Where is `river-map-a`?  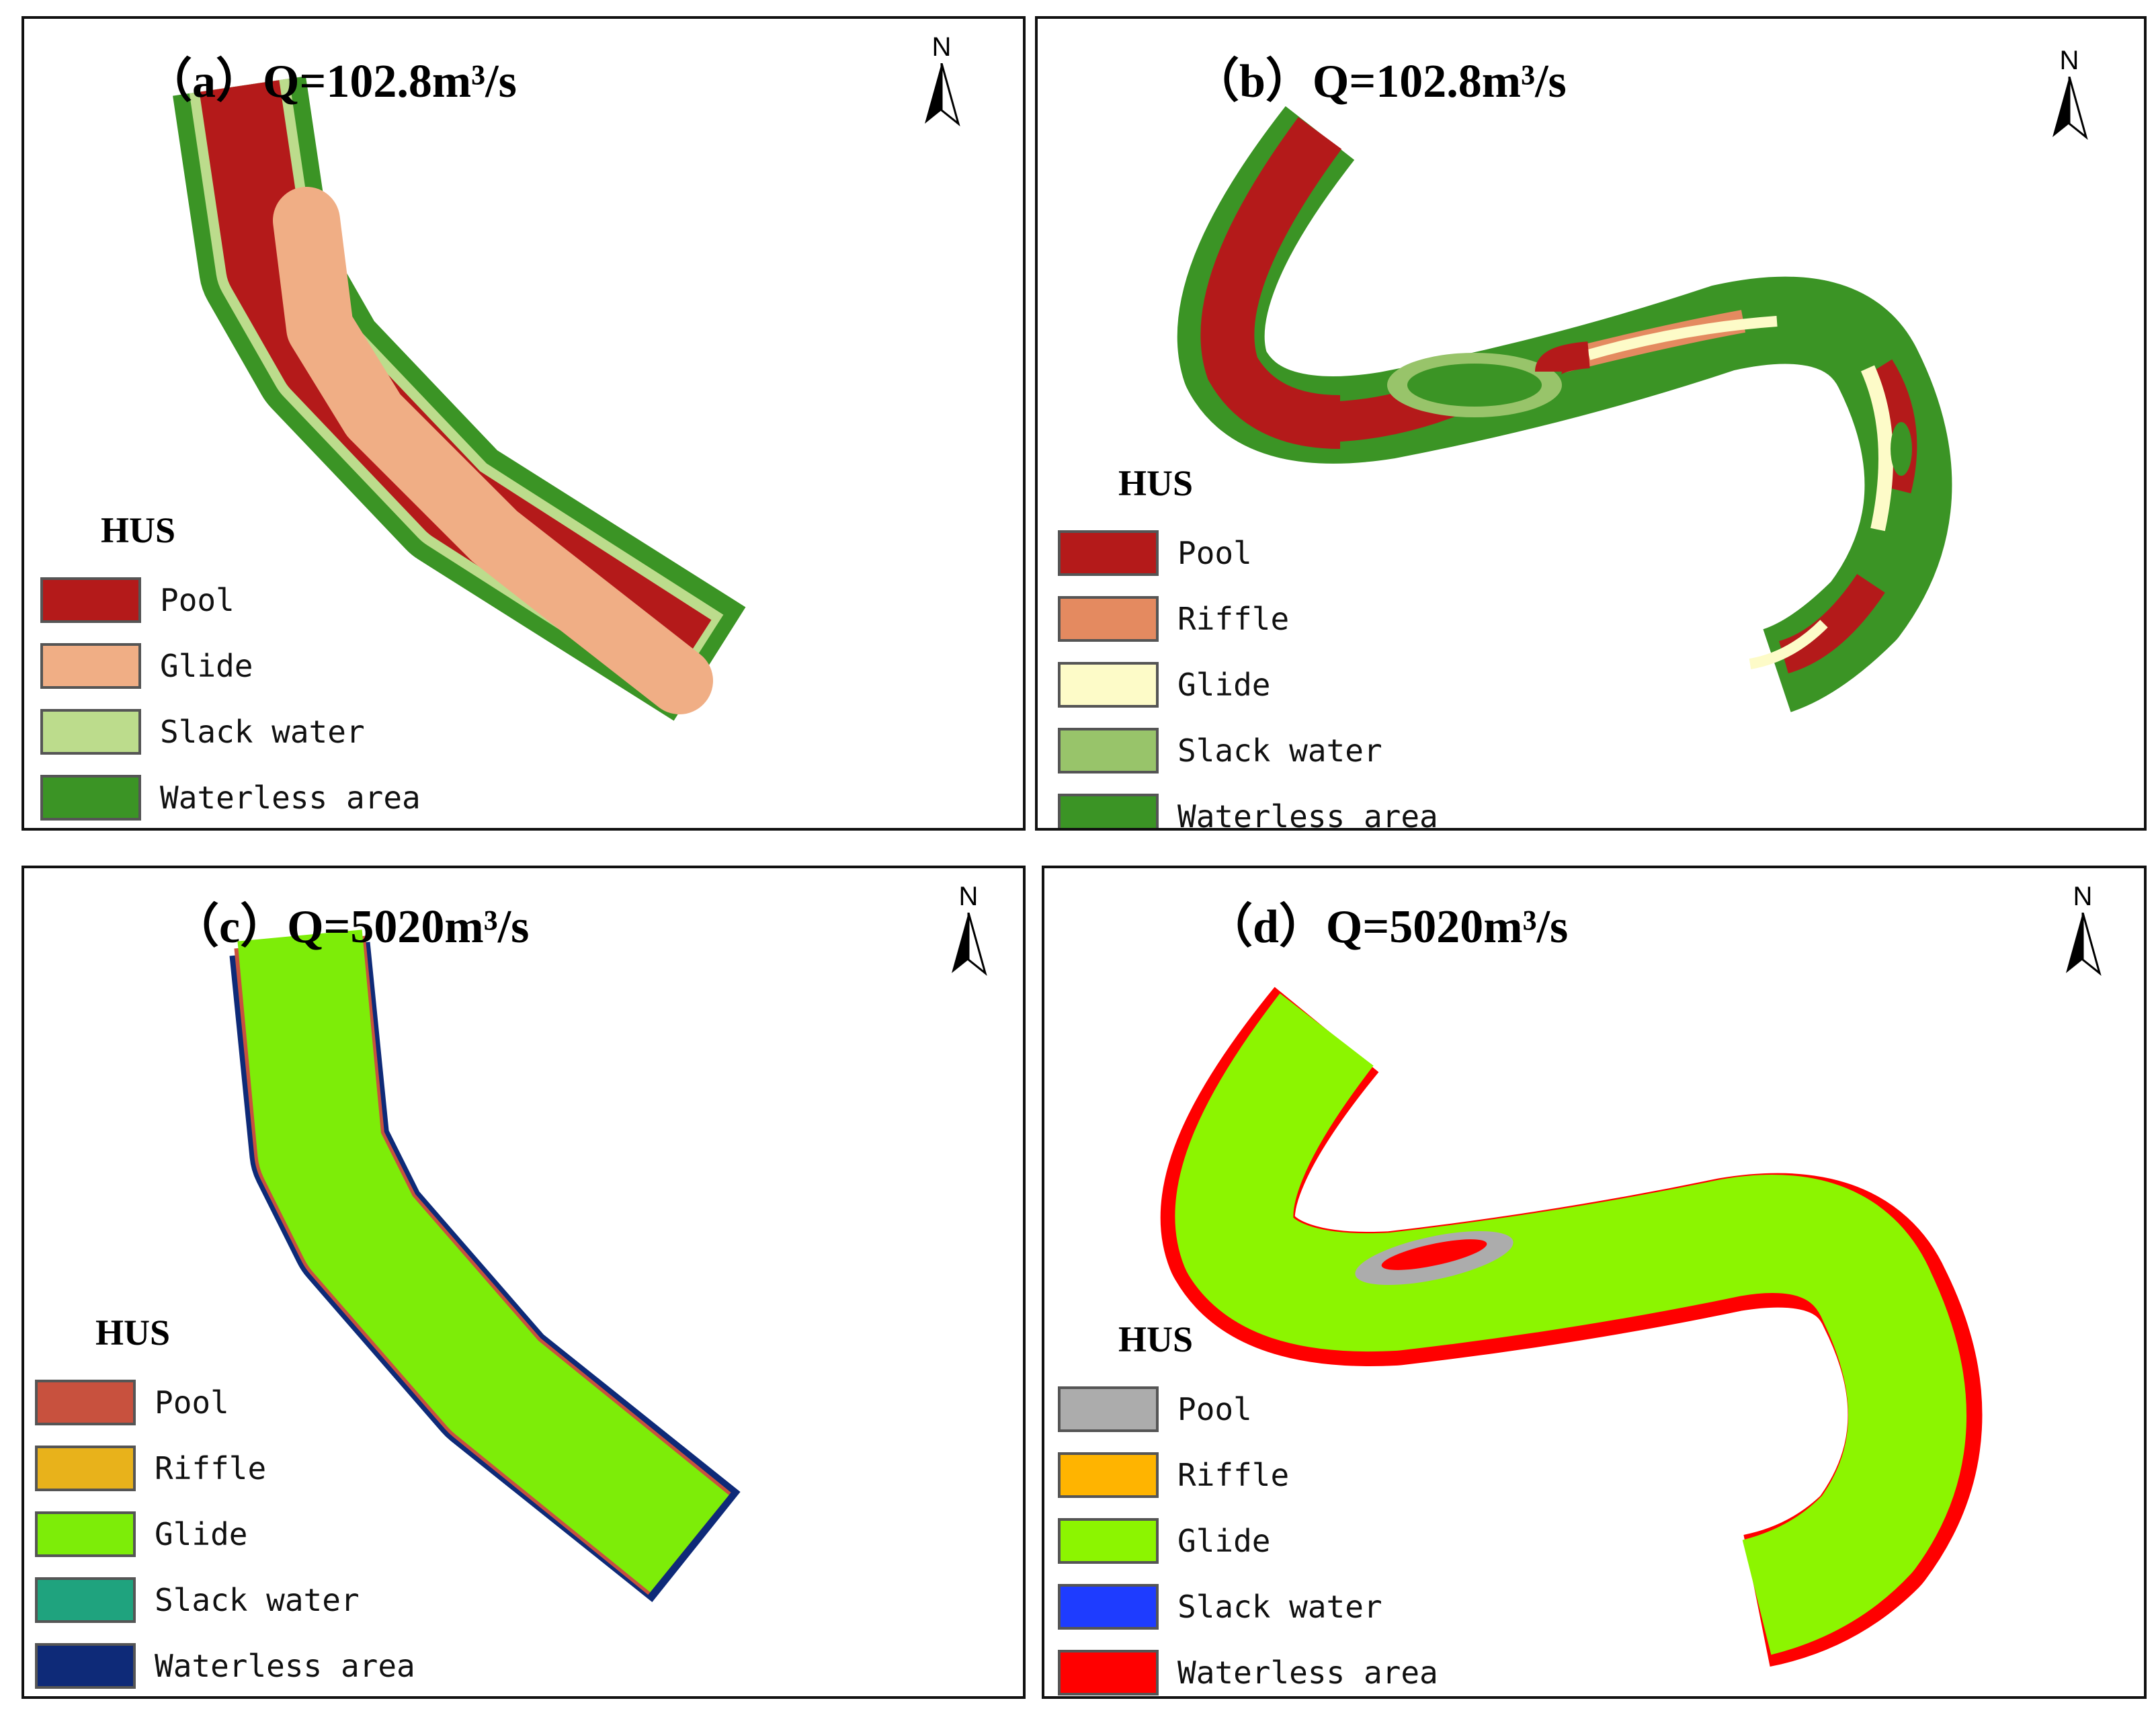 river-map-a is located at coordinates (460, 398).